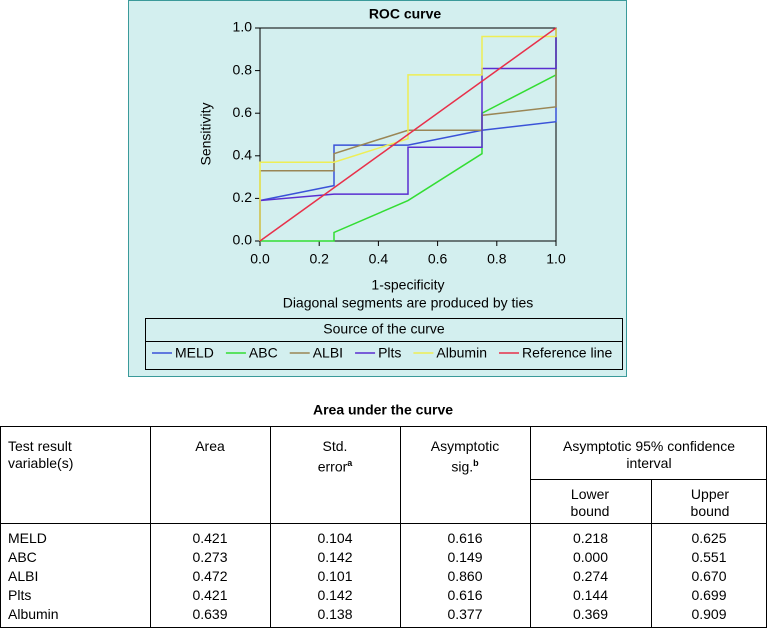 This screenshot has width=767, height=629. What do you see at coordinates (20, 595) in the screenshot?
I see `table-cell: Plts` at bounding box center [20, 595].